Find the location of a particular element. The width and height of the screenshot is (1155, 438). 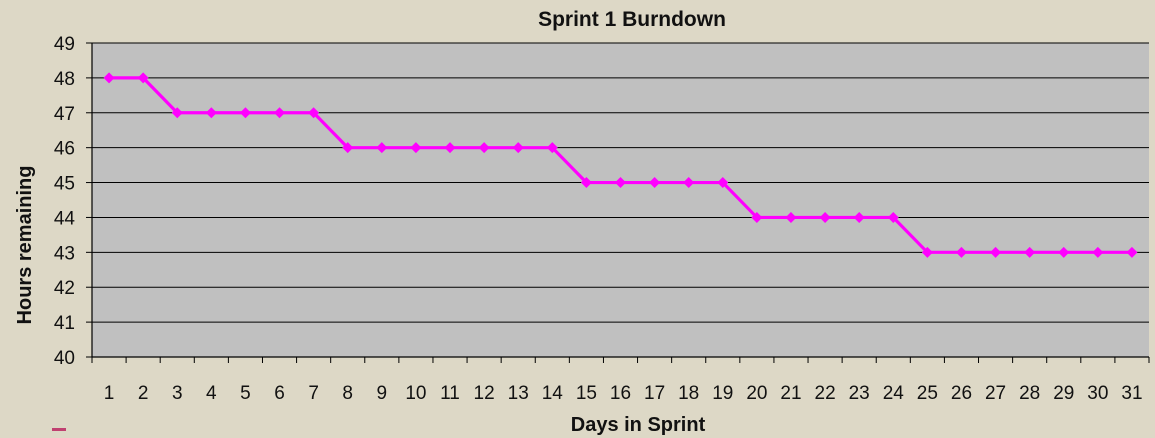

x-tick-label-18: 18 is located at coordinates (688, 393).